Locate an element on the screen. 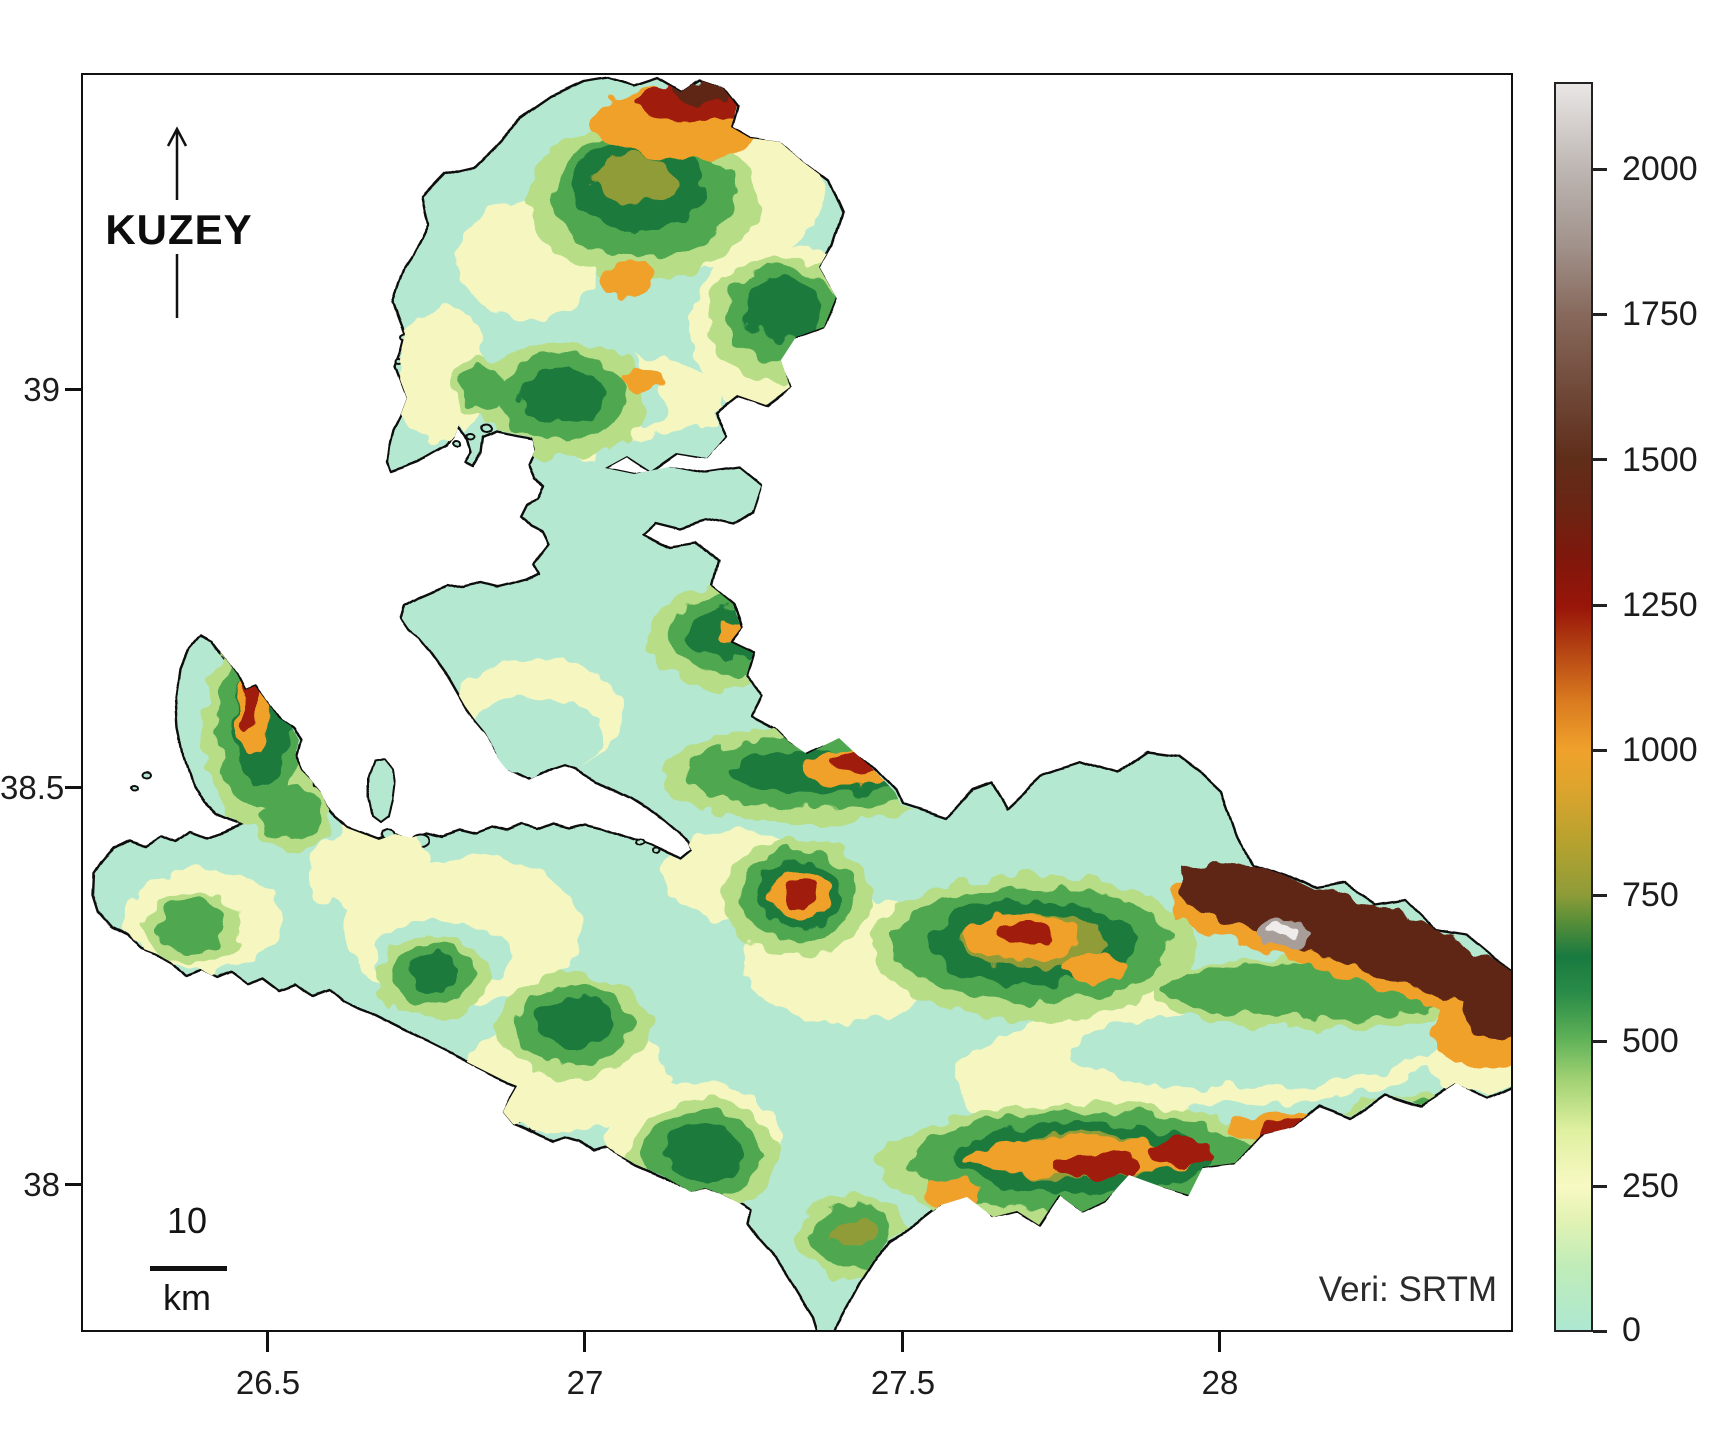  scale-bar-line is located at coordinates (188, 1268).